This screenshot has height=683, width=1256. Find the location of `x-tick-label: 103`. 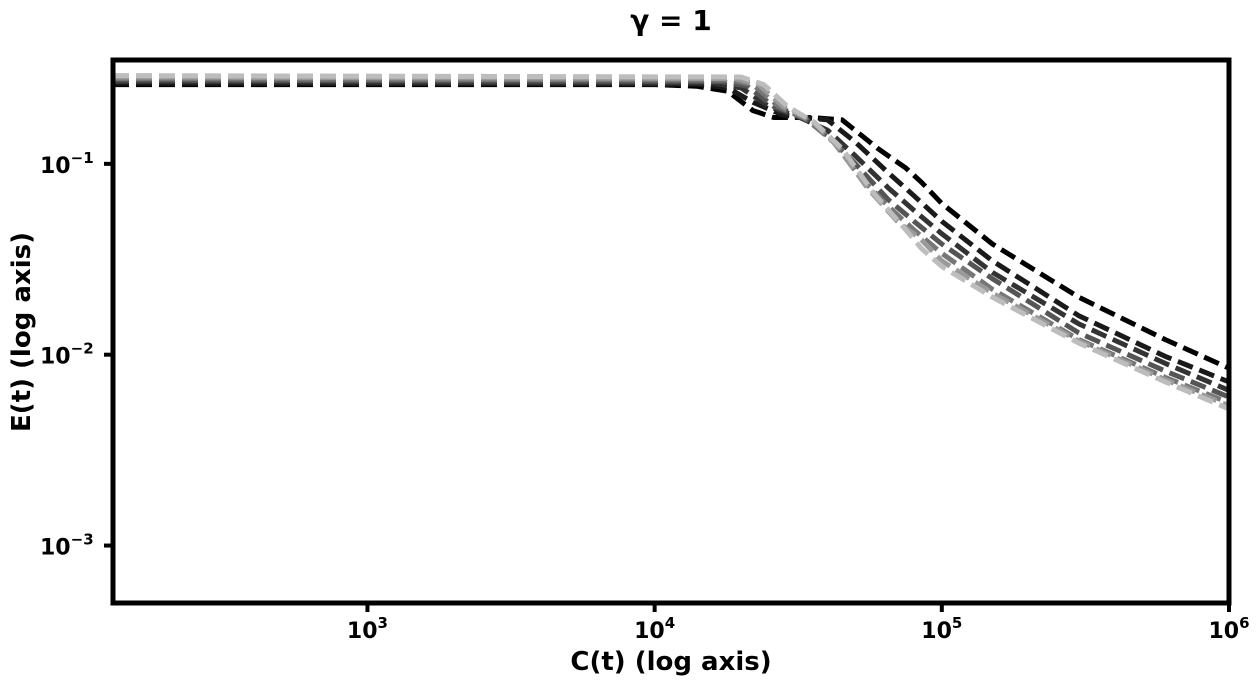

x-tick-label: 103 is located at coordinates (367, 629).